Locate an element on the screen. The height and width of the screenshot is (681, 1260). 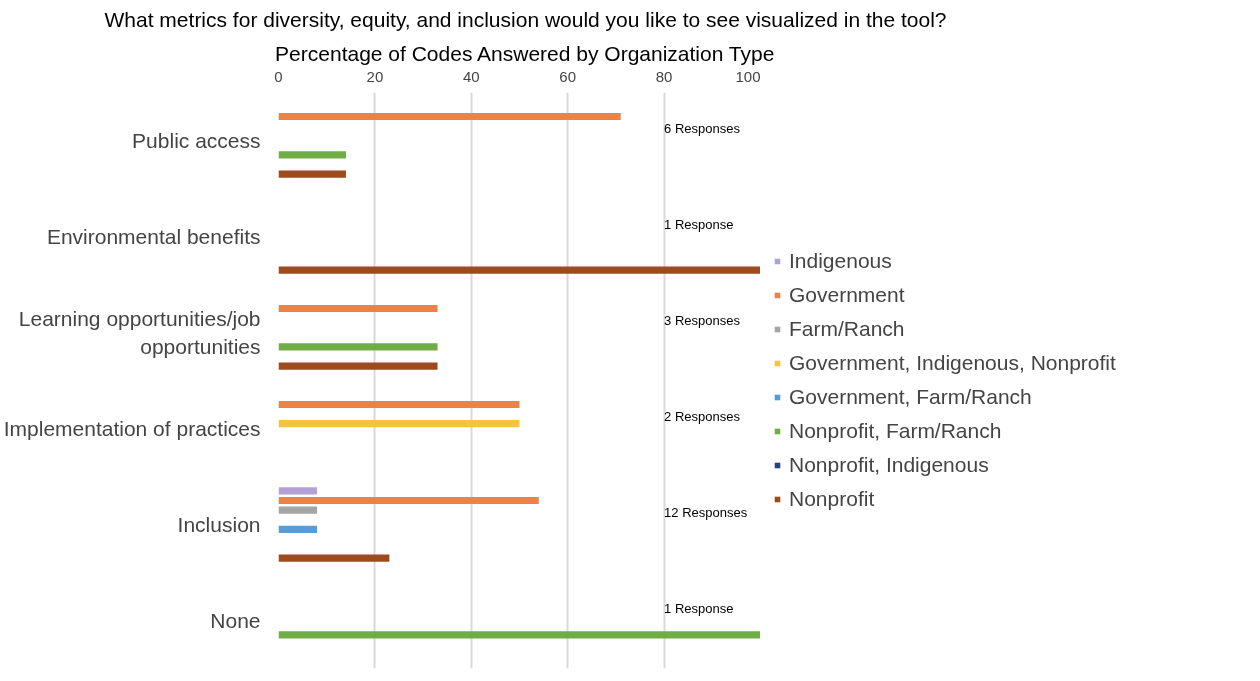
y-tick-label: Inclusion is located at coordinates (219, 524).